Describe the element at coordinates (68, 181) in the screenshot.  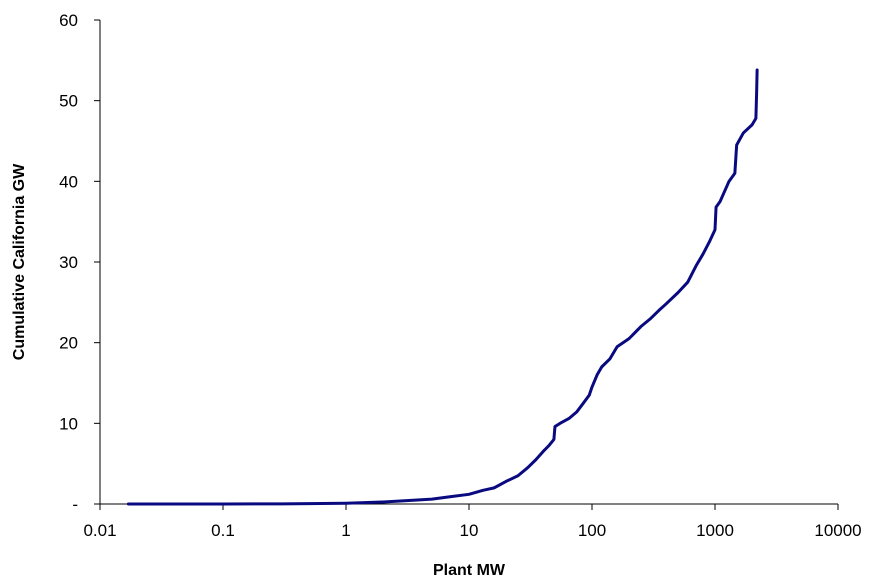
I see `y-tick-label: 40` at that location.